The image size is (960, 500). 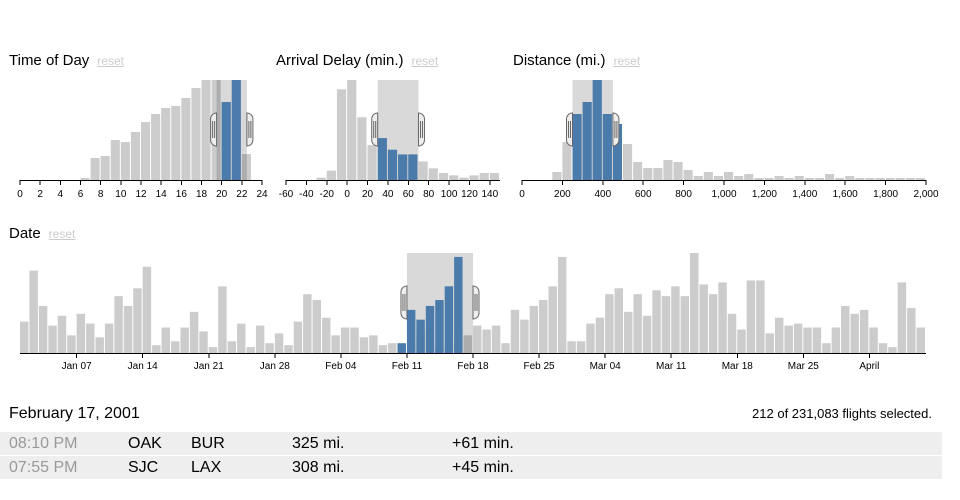 I want to click on x-tick-label: 400, so click(x=602, y=194).